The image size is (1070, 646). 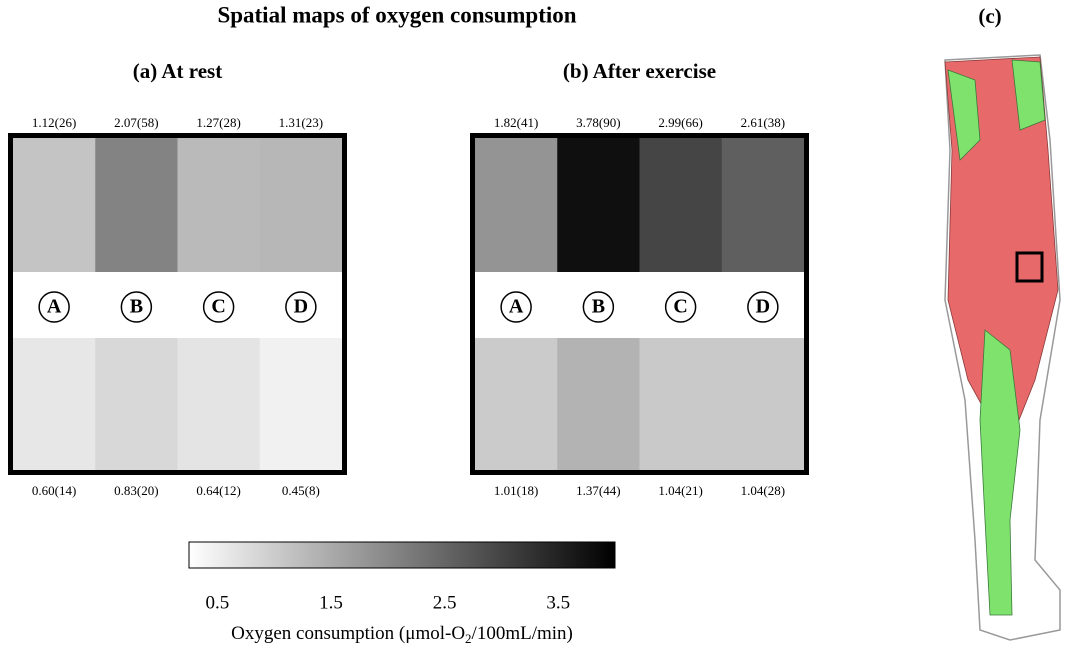 I want to click on value-label: 0.83(20), so click(x=136, y=490).